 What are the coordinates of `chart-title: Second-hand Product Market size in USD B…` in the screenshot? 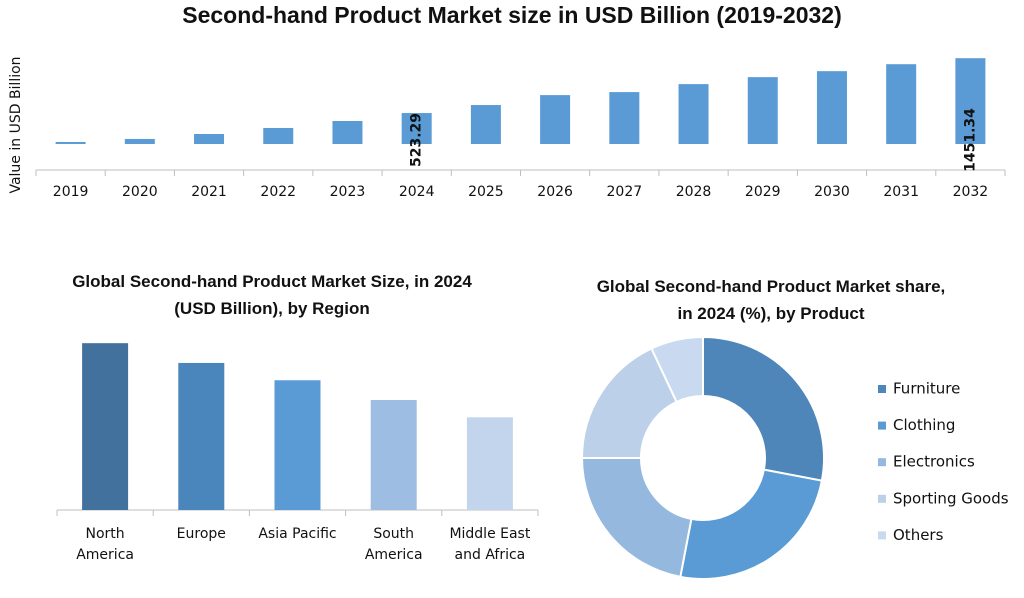 It's located at (512, 15).